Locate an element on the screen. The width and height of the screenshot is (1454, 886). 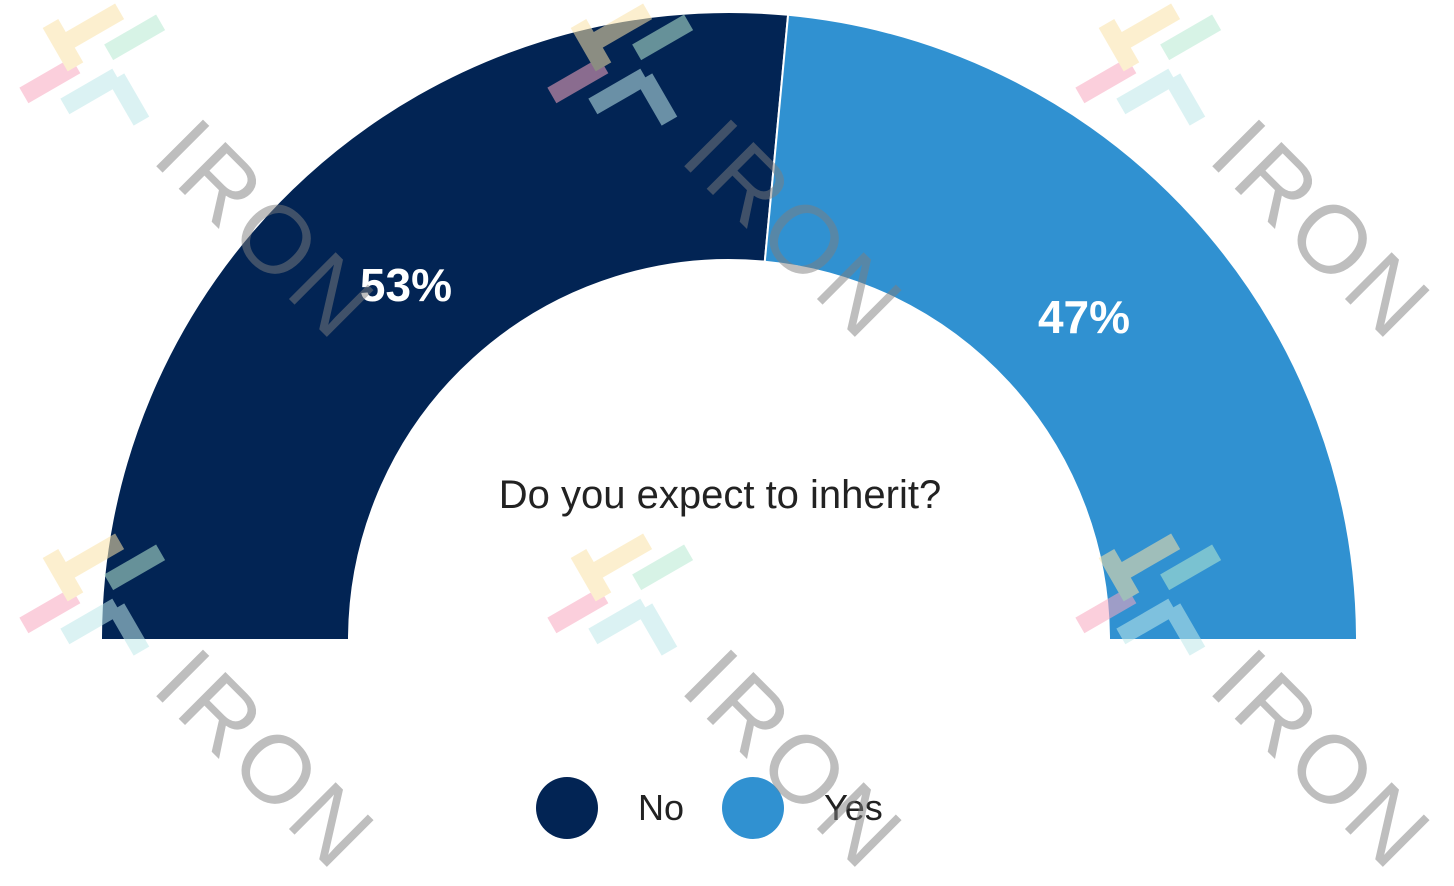
slice-labels-group: 53% 47% is located at coordinates (745, 301).